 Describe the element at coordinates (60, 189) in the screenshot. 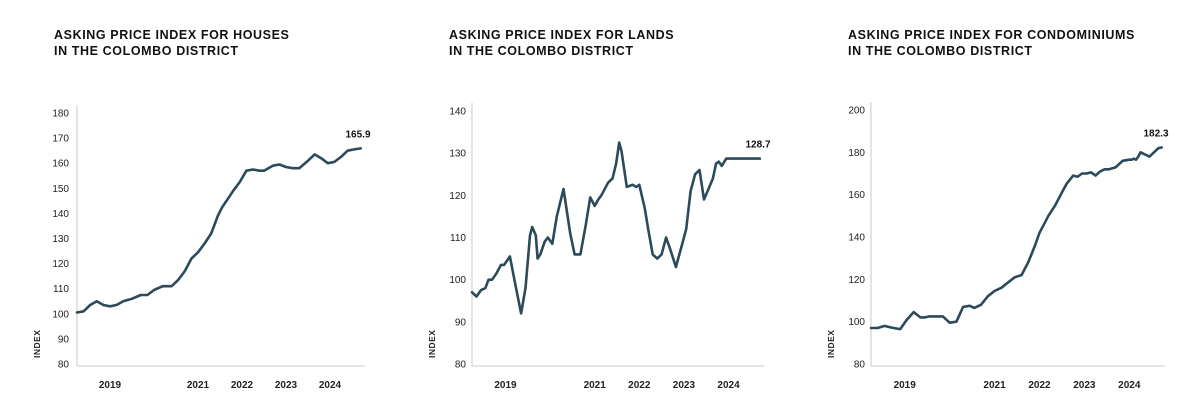

I see `y-tick-label: 150` at that location.